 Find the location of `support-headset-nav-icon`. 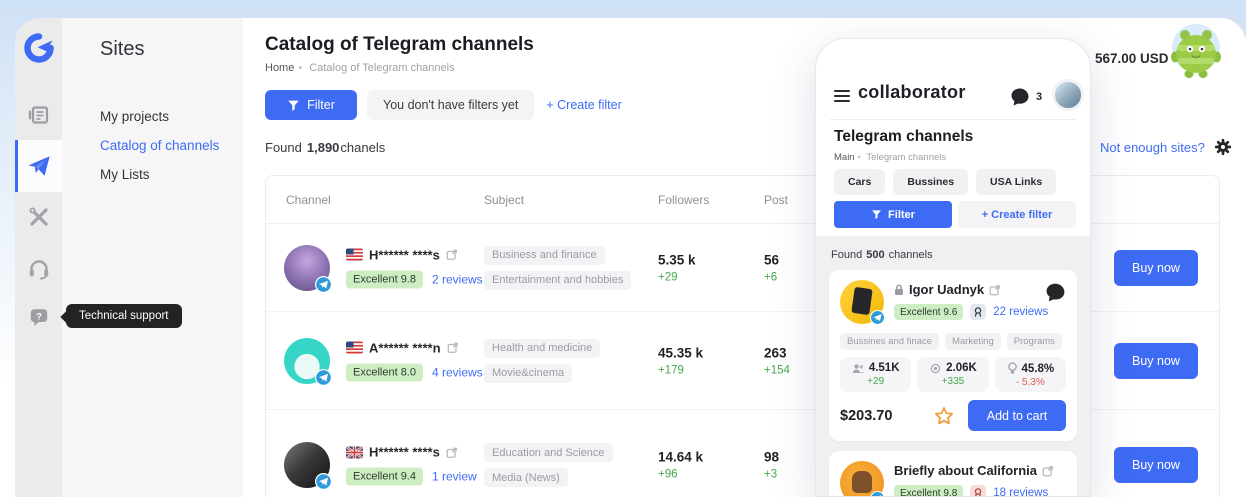

support-headset-nav-icon is located at coordinates (38, 269).